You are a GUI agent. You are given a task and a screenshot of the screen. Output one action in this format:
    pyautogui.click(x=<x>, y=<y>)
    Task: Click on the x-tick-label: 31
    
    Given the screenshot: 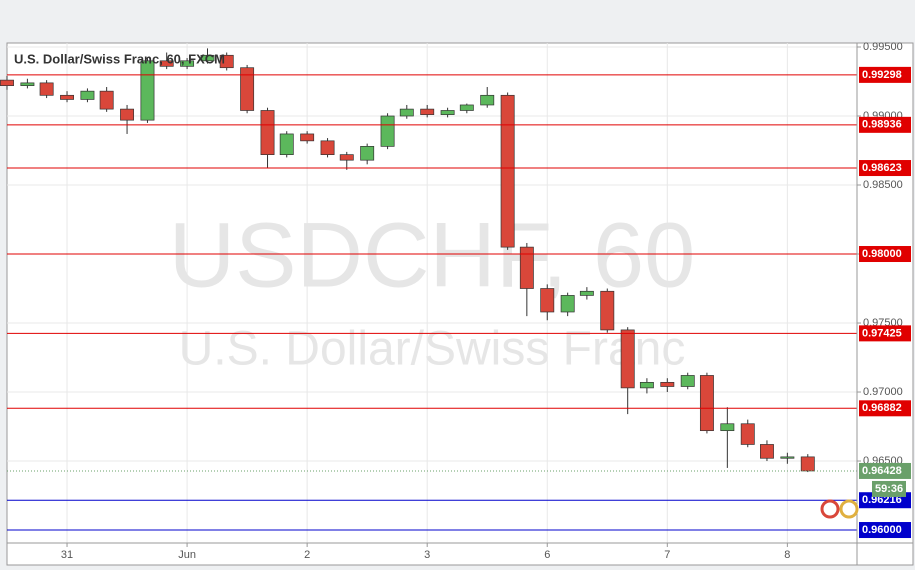 What is the action you would take?
    pyautogui.click(x=67, y=555)
    